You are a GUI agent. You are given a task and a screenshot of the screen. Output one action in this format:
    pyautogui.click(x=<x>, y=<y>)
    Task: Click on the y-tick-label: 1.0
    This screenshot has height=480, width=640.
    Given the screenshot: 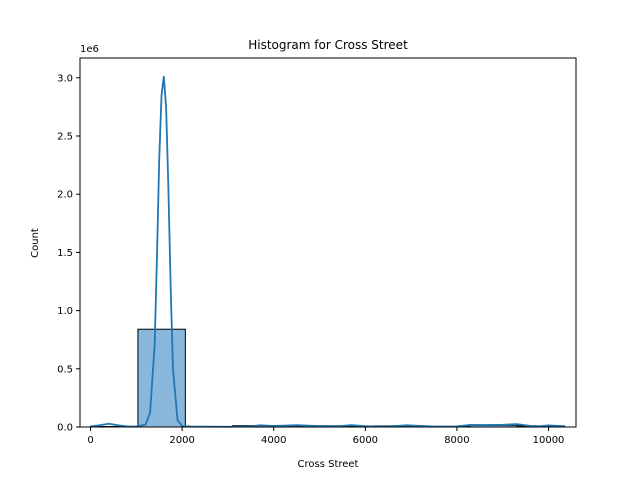 What is the action you would take?
    pyautogui.click(x=65, y=311)
    